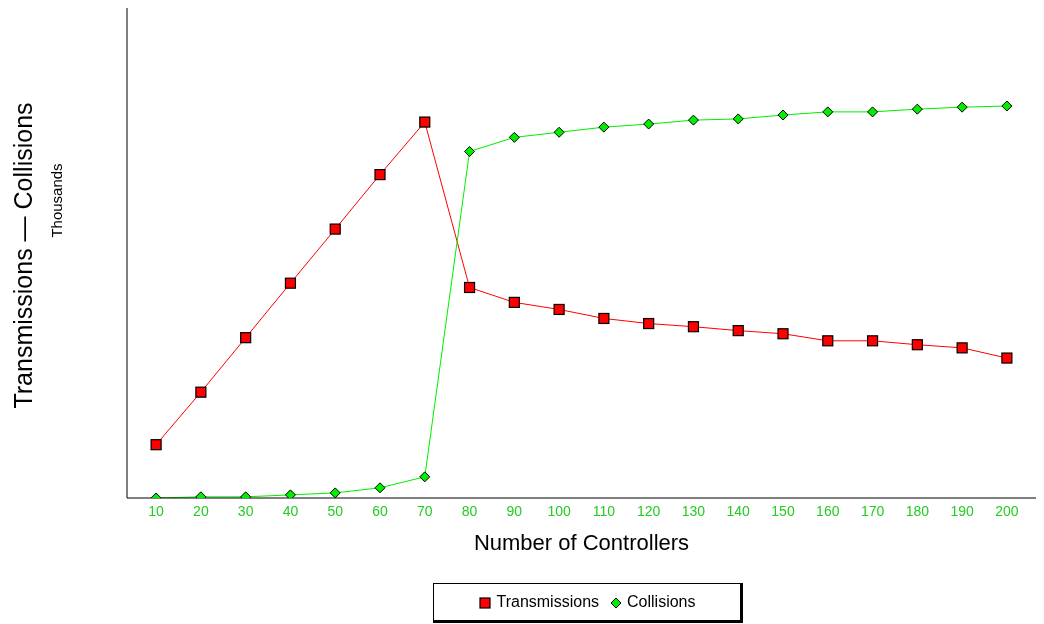  What do you see at coordinates (23, 255) in the screenshot?
I see `y-axis-title: Transmissions — Collisions` at bounding box center [23, 255].